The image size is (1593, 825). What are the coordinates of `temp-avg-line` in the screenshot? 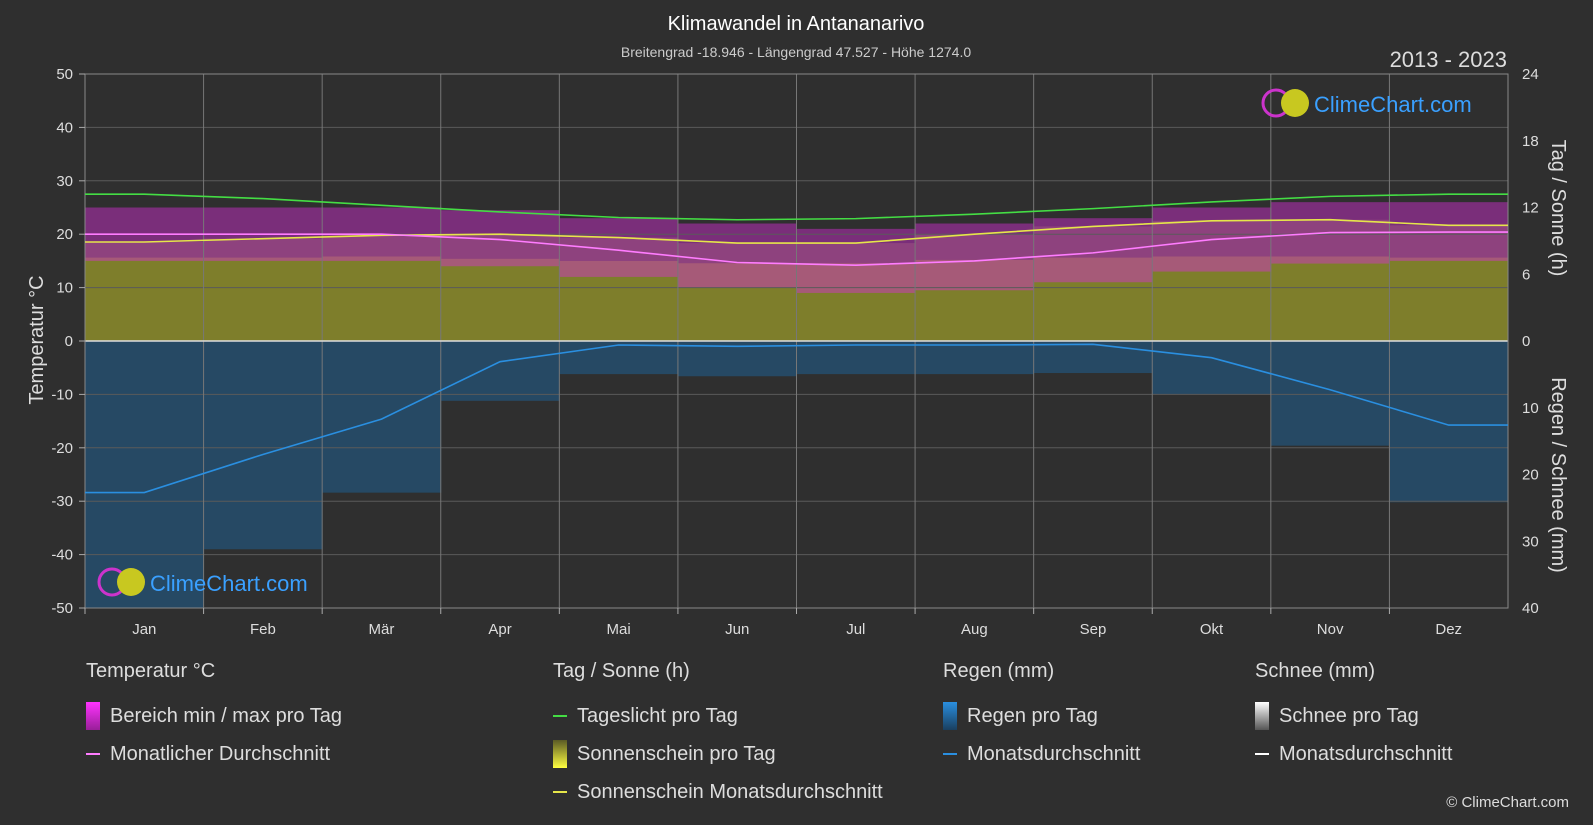 It's located at (796, 248).